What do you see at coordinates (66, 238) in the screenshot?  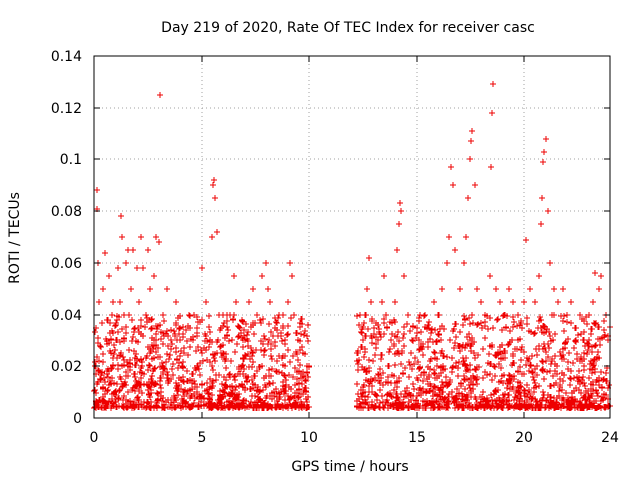 I see `y-tick-labels: 0 0.02 0.04 0.06 0.08 0.1 0.12 0.14` at bounding box center [66, 238].